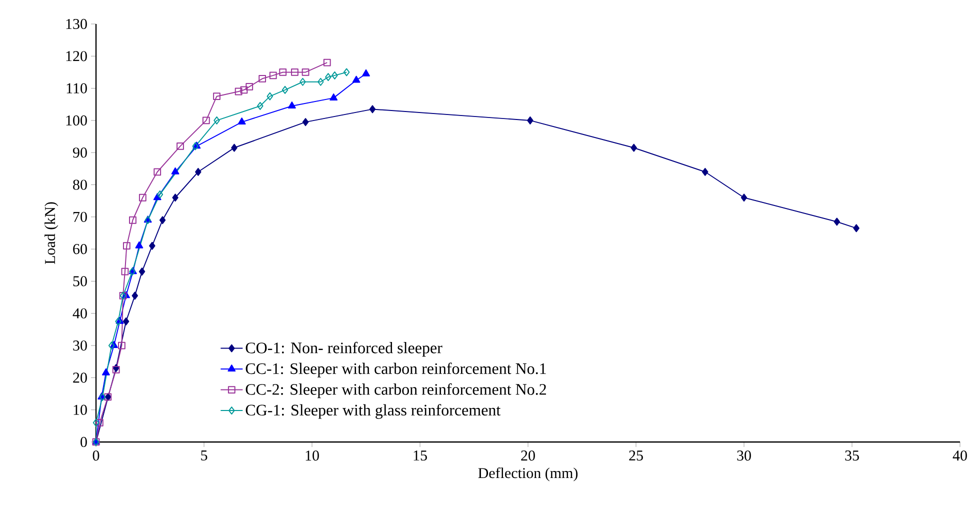 This screenshot has height=519, width=977. What do you see at coordinates (373, 411) in the screenshot?
I see `legend-label: CG-1: Sleeper with glass reinforcement` at bounding box center [373, 411].